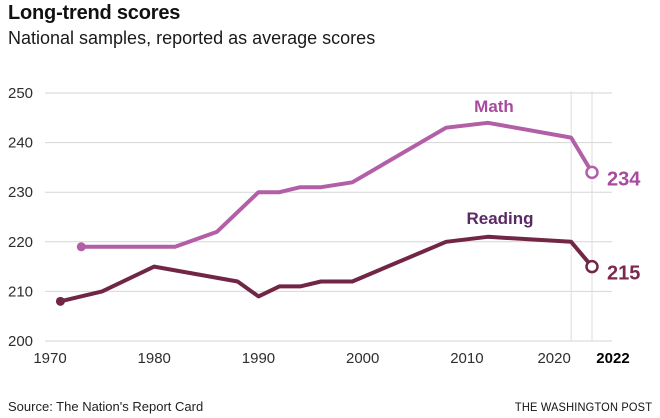 The height and width of the screenshot is (418, 660). I want to click on series-line-reading, so click(326, 269).